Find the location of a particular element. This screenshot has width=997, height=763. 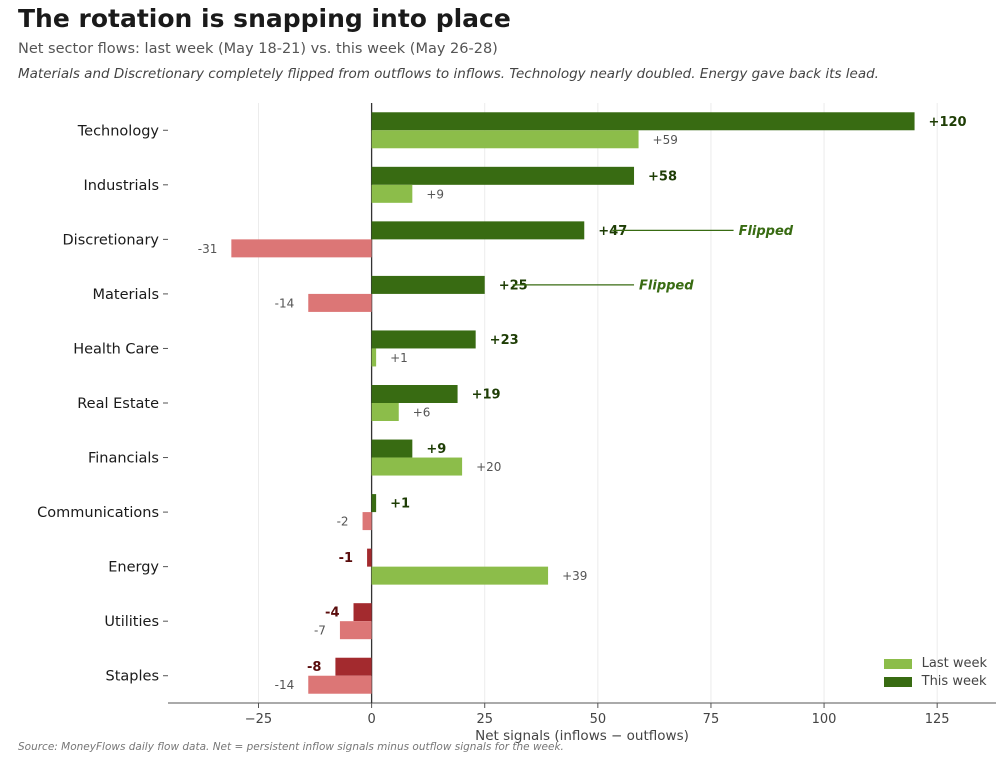

data-label-last-week: -7 is located at coordinates (320, 631).